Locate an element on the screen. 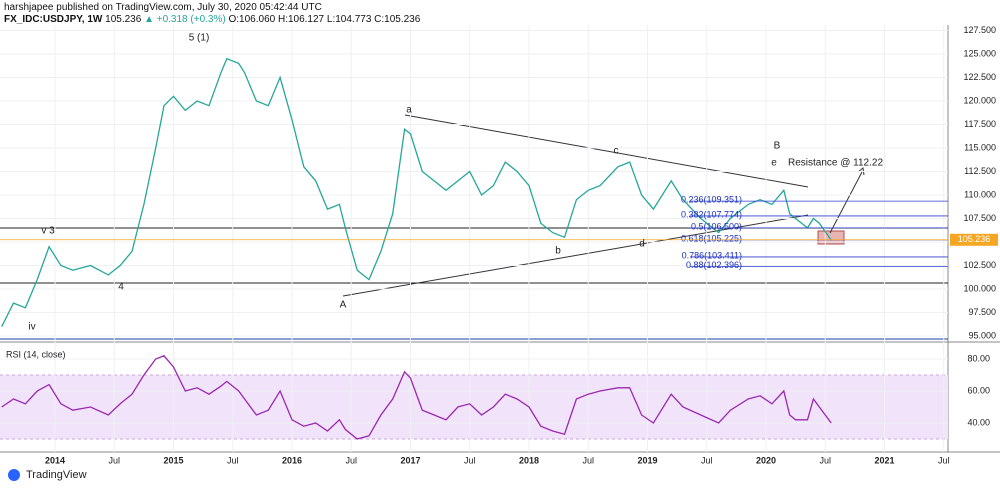 This screenshot has height=493, width=1000. wave-label: A is located at coordinates (343, 305).